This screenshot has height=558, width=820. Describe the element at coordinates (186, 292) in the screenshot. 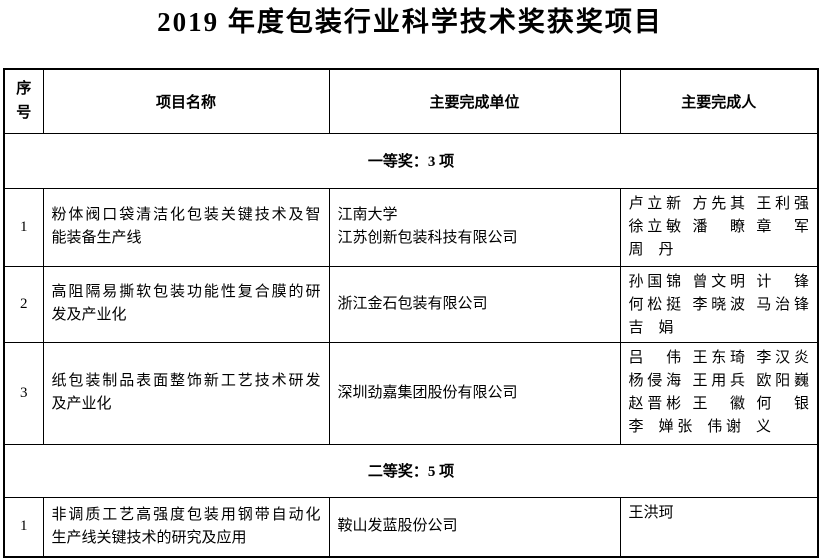

I see `project-name-line: 高阻隔易撕软包装功能性复合膜的研` at that location.